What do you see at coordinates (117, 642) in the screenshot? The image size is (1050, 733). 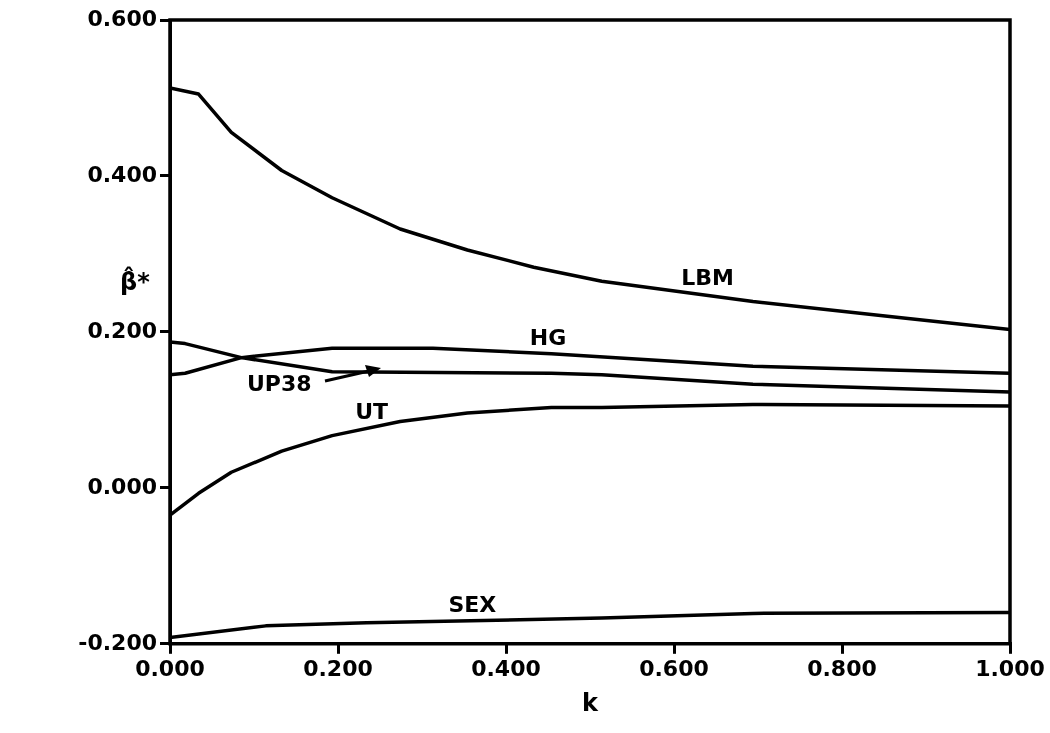 I see `y-tick-label: -0.200` at bounding box center [117, 642].